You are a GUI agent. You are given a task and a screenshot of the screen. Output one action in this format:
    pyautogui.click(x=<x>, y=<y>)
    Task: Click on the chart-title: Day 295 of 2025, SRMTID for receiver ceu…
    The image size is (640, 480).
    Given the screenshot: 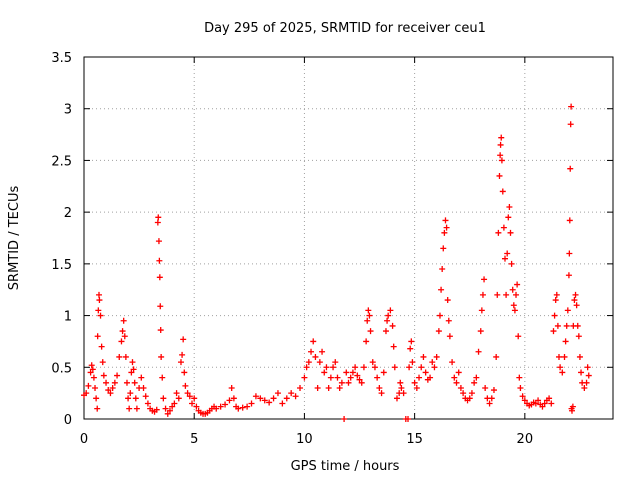 What is the action you would take?
    pyautogui.click(x=345, y=28)
    